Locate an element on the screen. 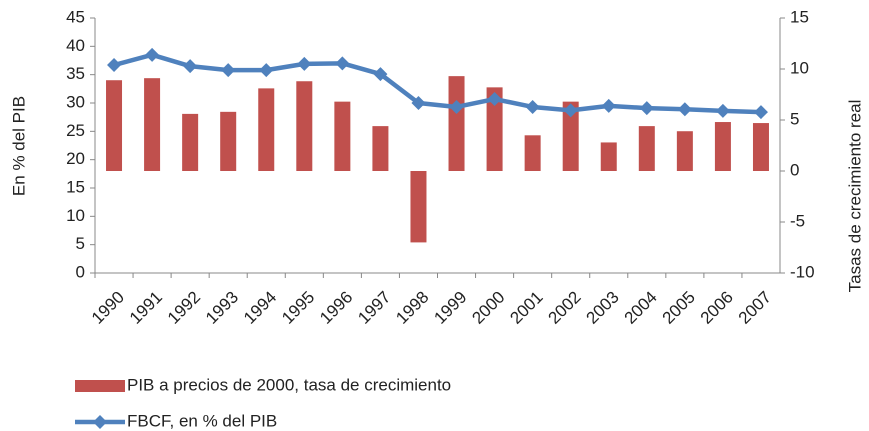  x-tick-label: 2003 is located at coordinates (603, 308).